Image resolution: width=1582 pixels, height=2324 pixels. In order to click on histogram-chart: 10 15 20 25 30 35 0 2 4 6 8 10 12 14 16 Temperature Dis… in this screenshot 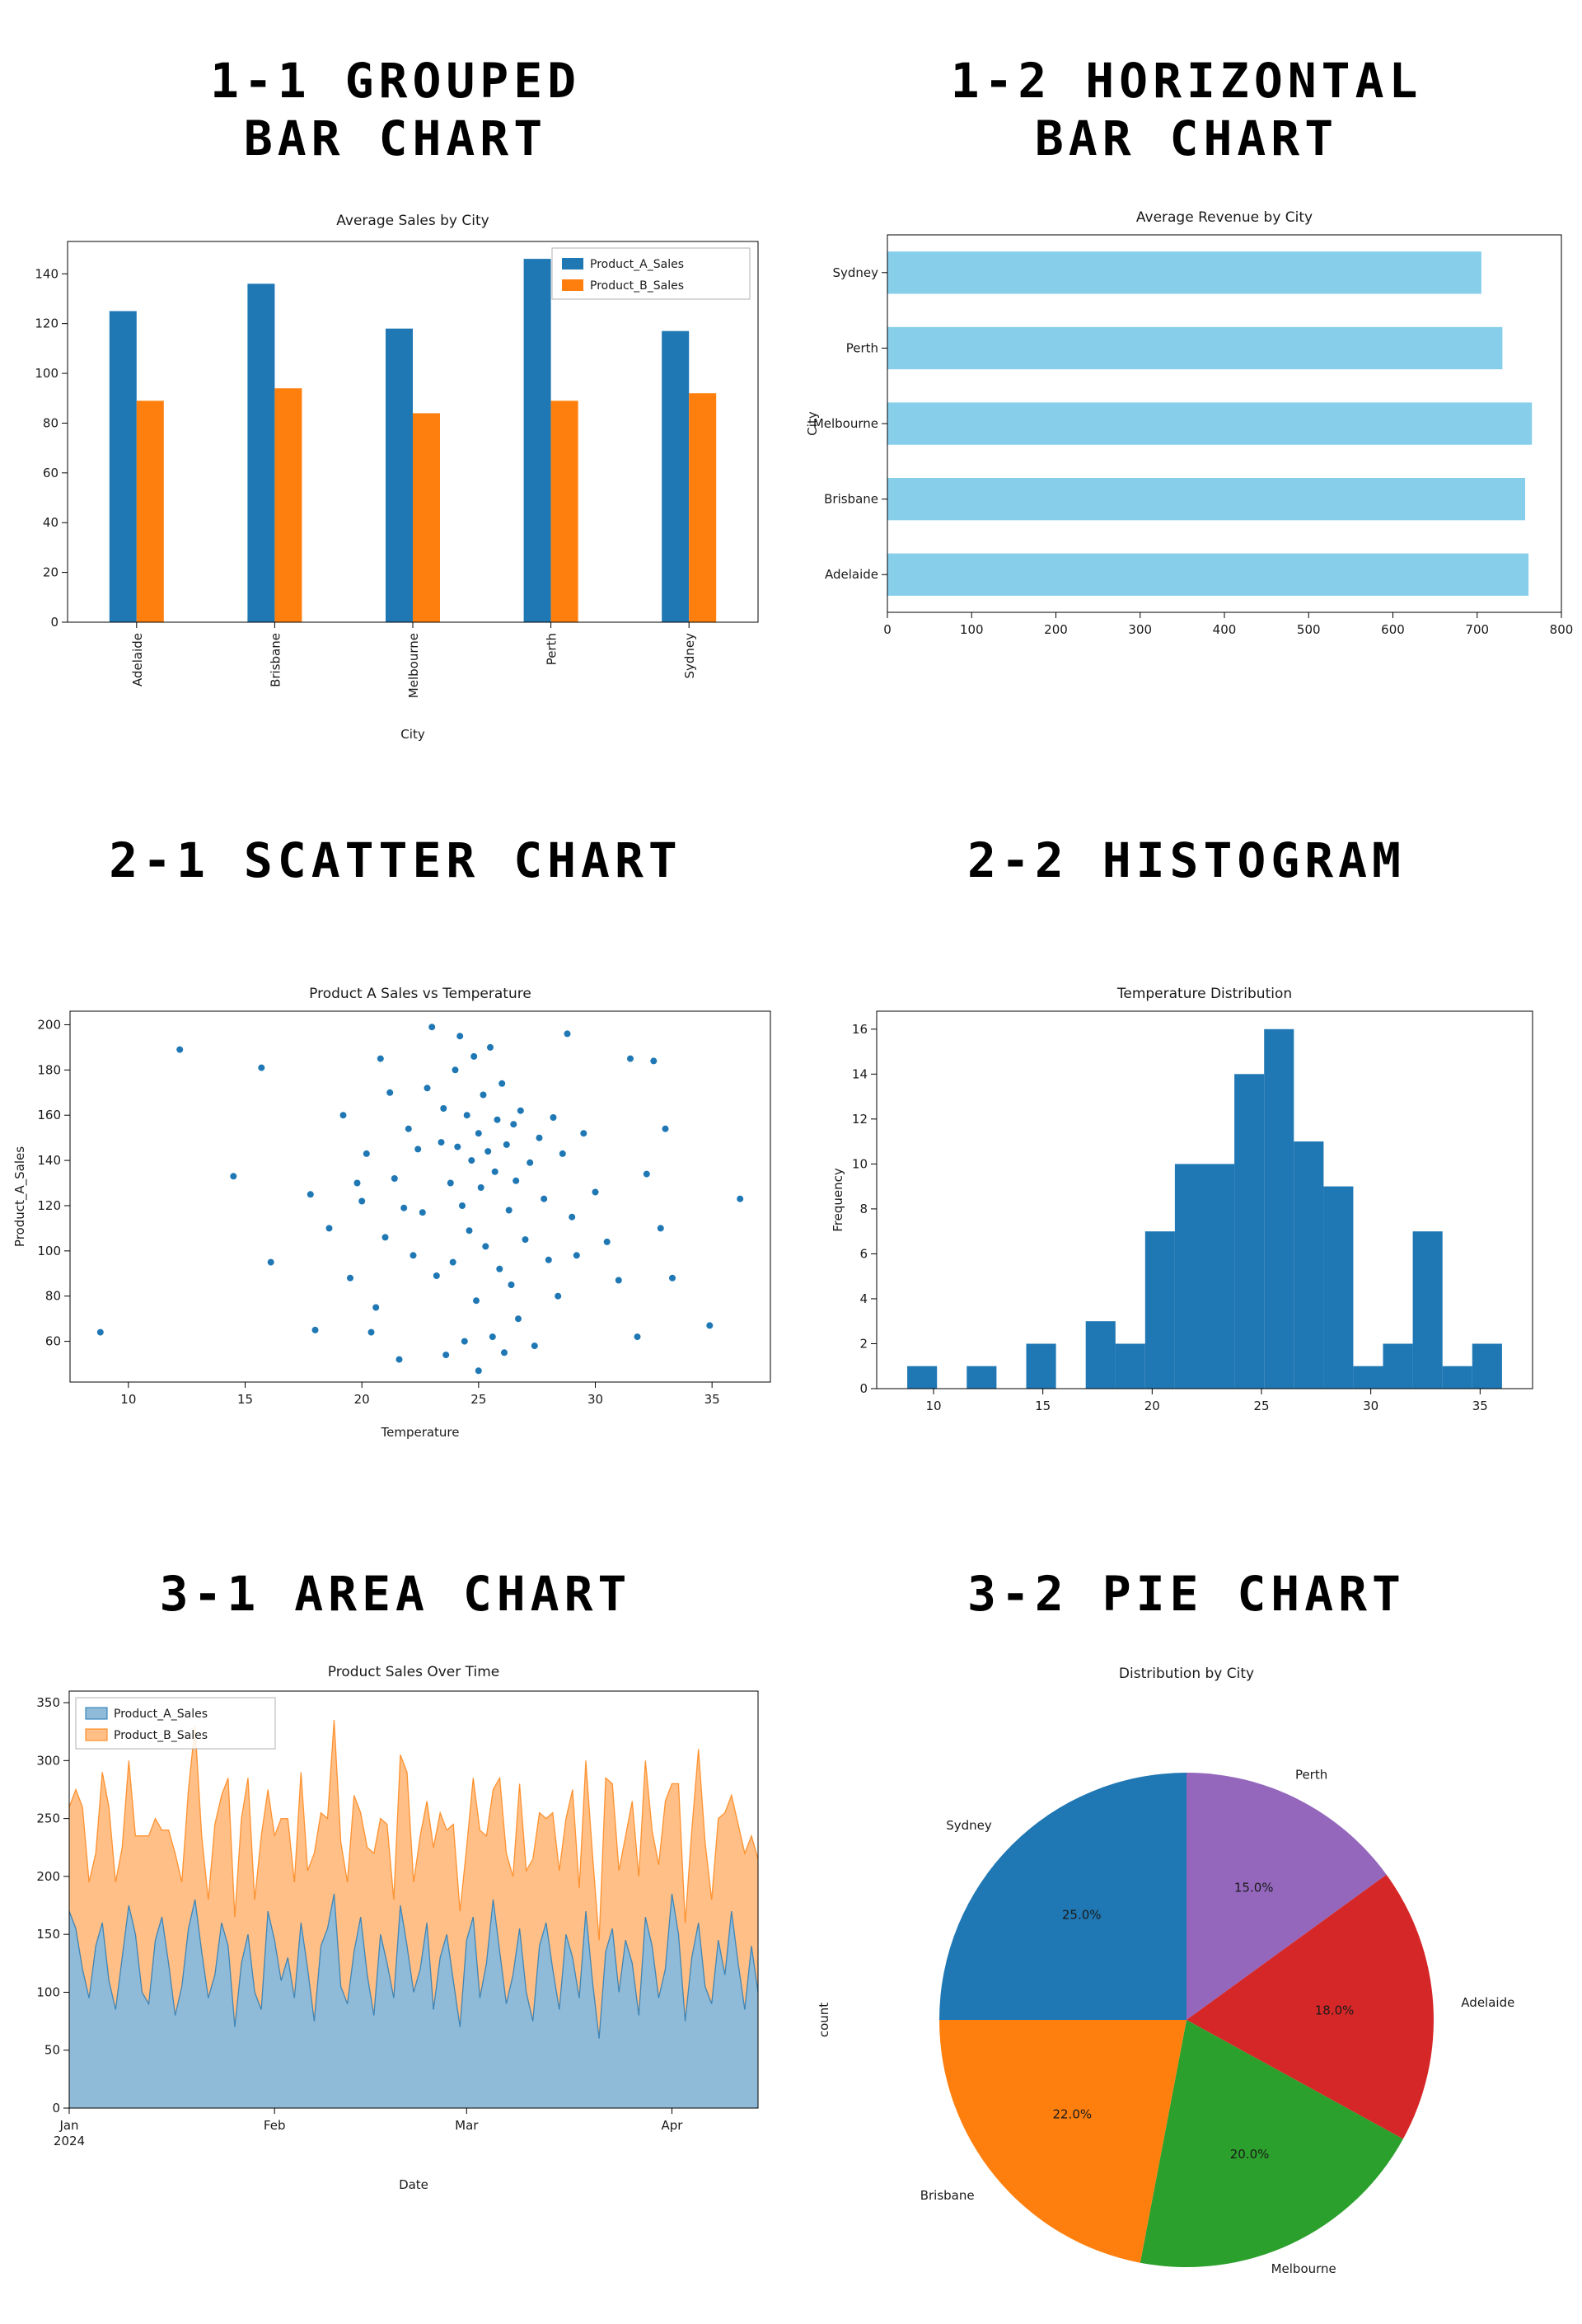, I will do `click(1186, 1213)`.